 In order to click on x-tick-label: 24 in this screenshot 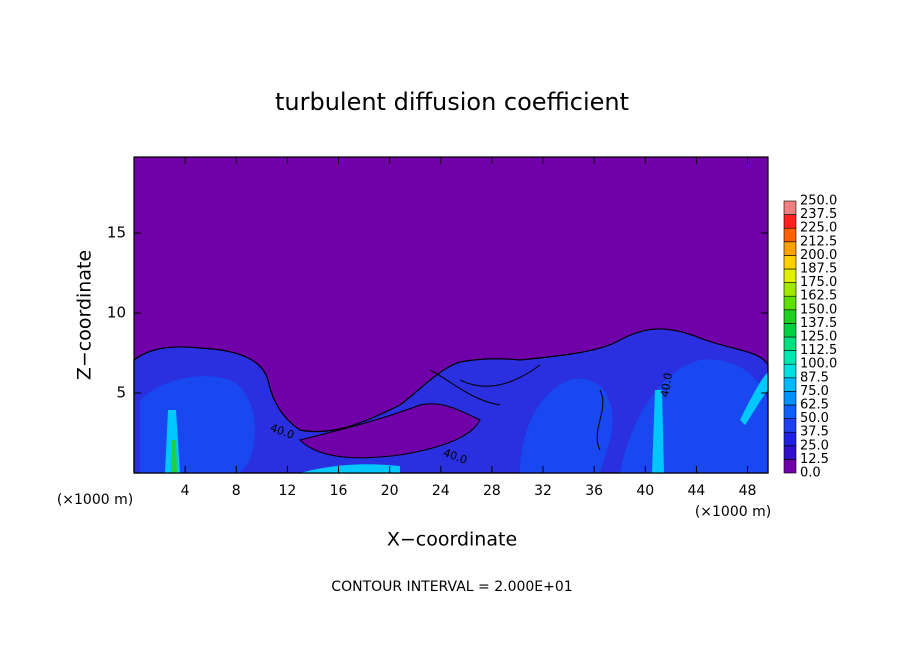, I will do `click(441, 491)`.